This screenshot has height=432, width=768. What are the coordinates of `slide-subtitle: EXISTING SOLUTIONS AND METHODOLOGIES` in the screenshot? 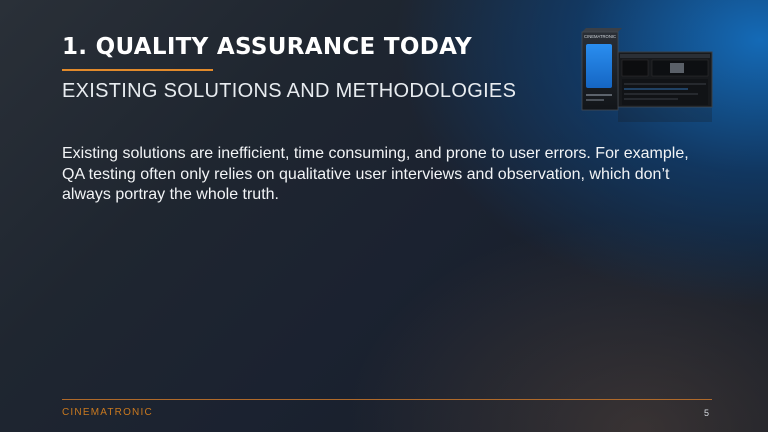 It's located at (289, 91).